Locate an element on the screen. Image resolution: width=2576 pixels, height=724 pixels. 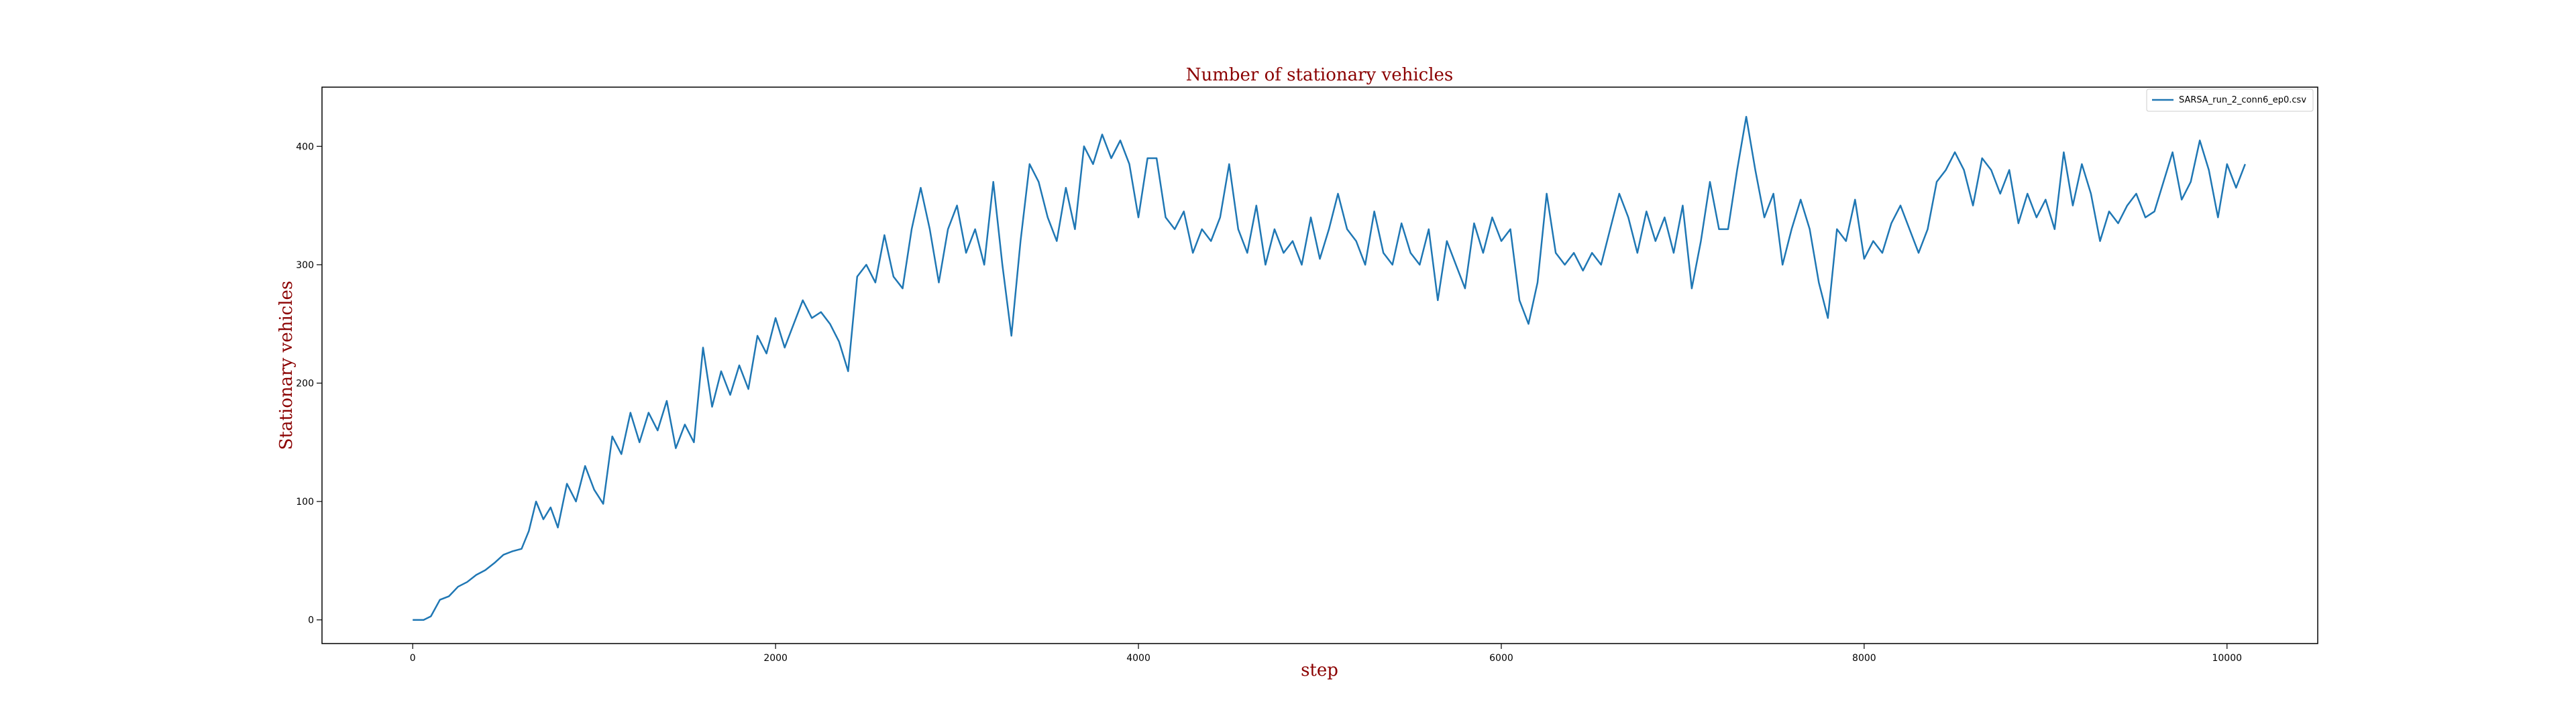
y-tick-label: 300 is located at coordinates (305, 265).